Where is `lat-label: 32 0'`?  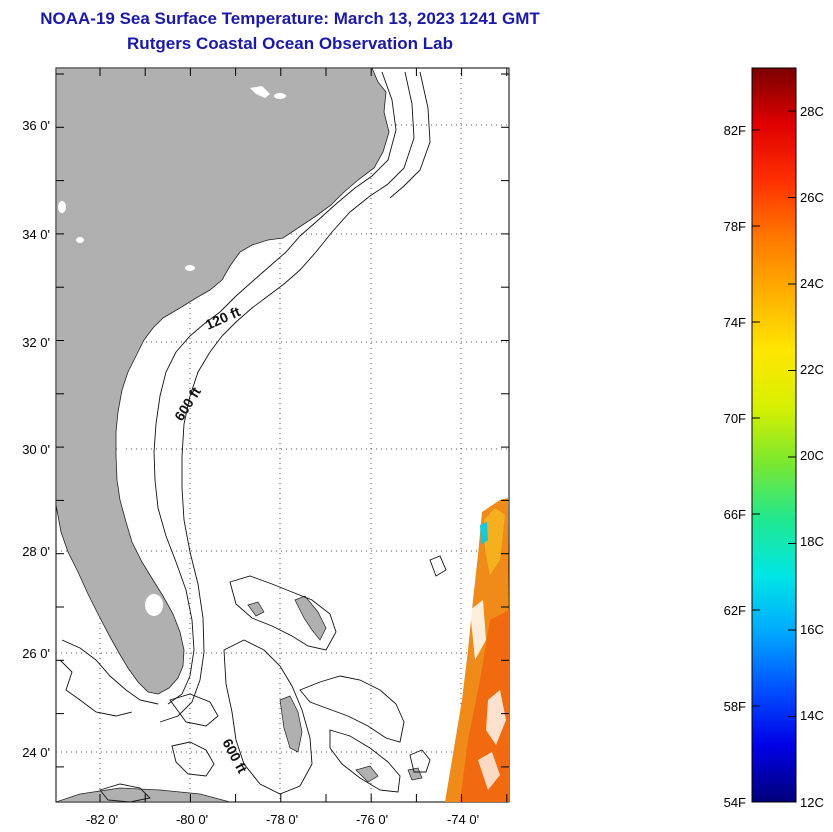
lat-label: 32 0' is located at coordinates (36, 342).